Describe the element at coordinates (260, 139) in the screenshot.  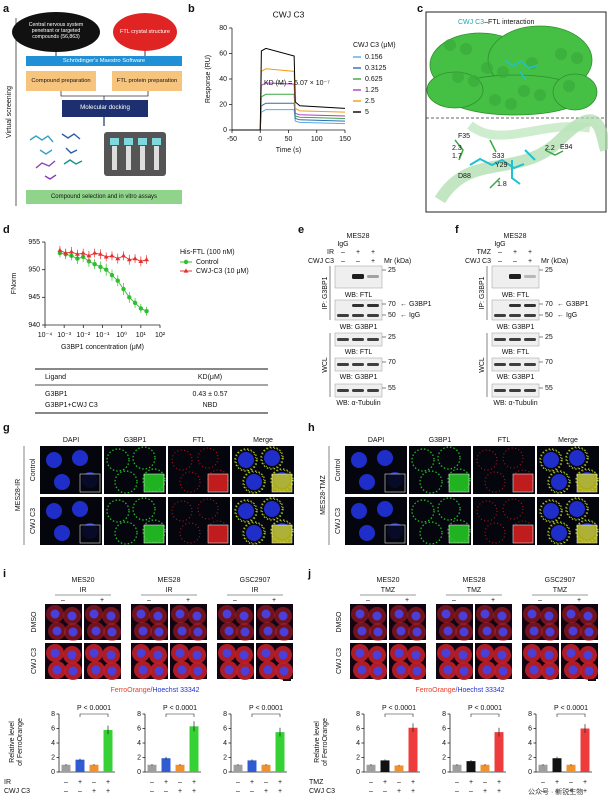
I see `x-tick-label: 0` at that location.